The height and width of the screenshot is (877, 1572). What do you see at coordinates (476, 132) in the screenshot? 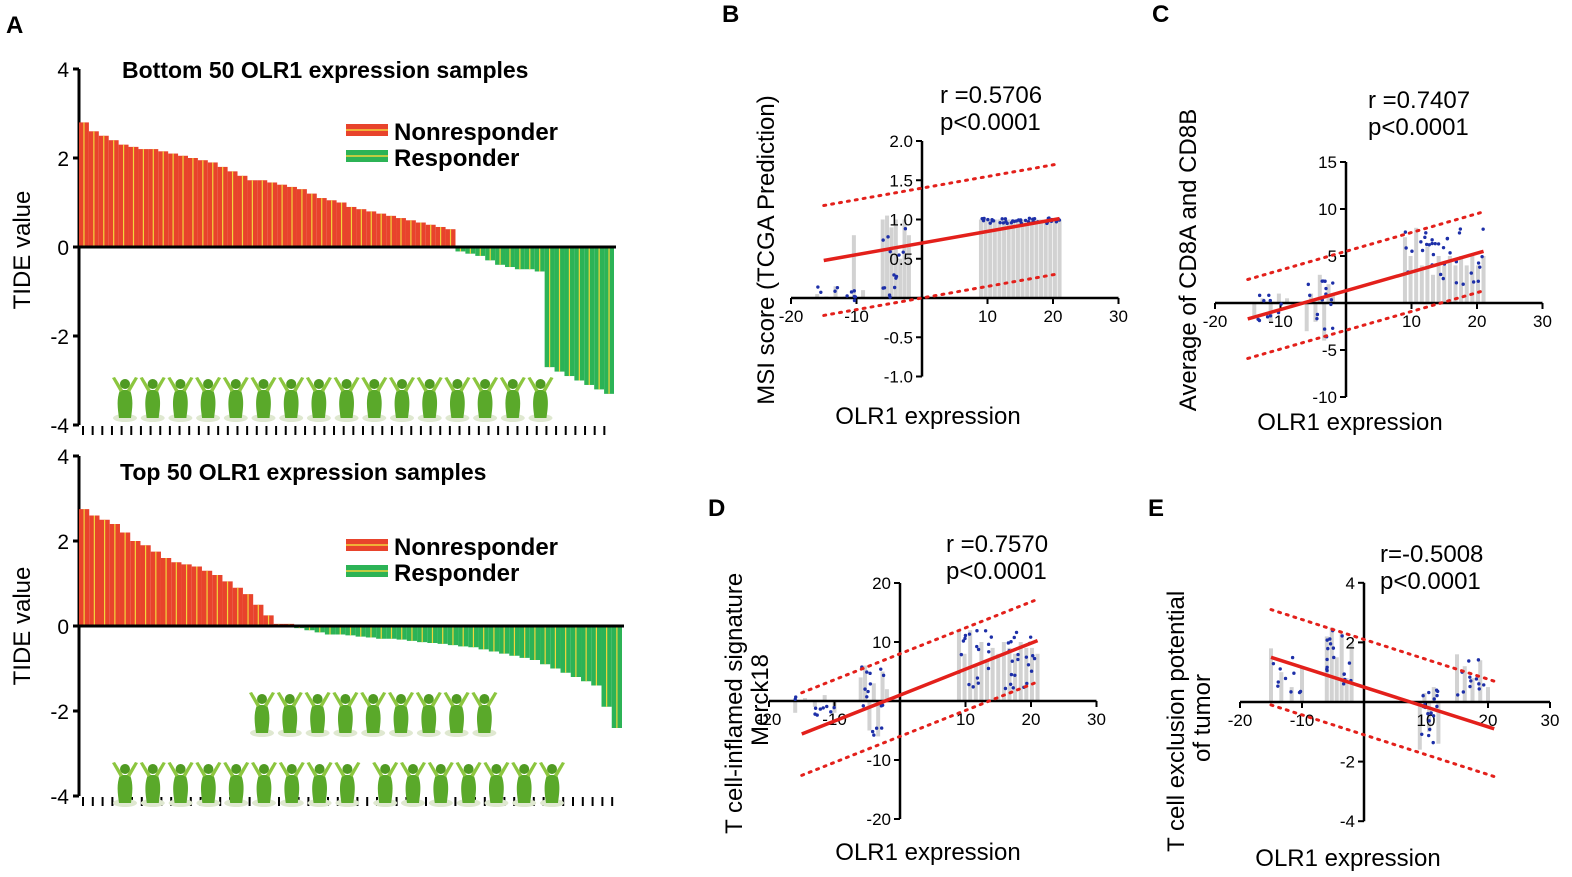
I see `legend-label-nonresponder: Nonresponder` at bounding box center [476, 132].